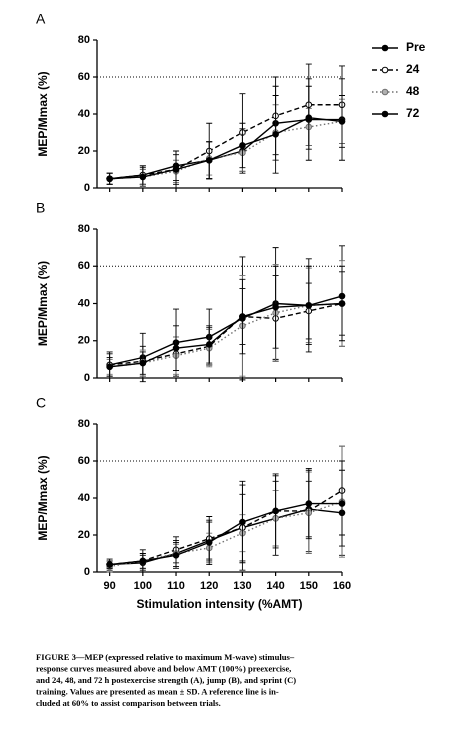  What do you see at coordinates (41, 403) in the screenshot?
I see `panel-label: C` at bounding box center [41, 403].